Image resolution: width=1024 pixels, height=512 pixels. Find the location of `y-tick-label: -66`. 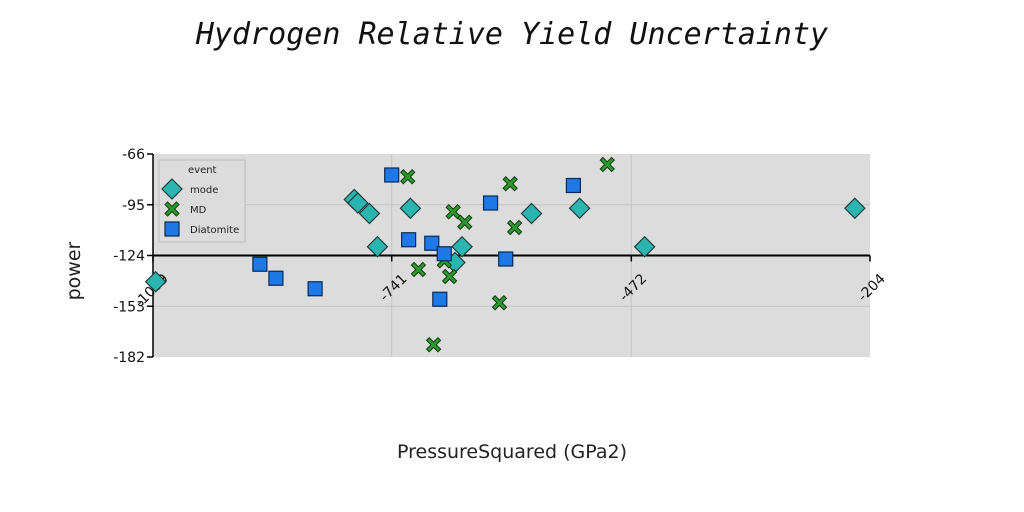

y-tick-label: -66 is located at coordinates (133, 155).